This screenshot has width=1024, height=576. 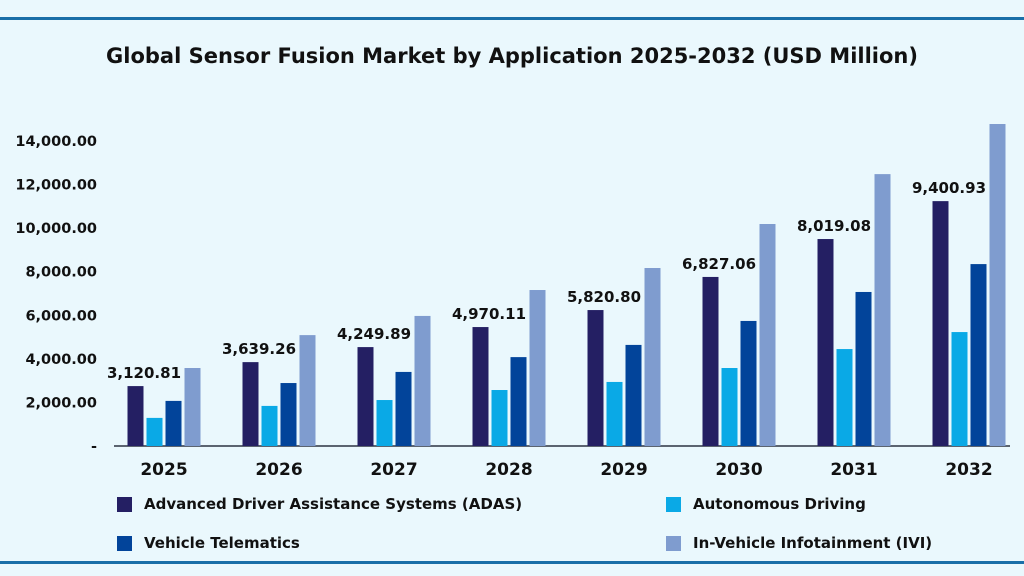 I want to click on data-label: 5,820.80, so click(x=604, y=297).